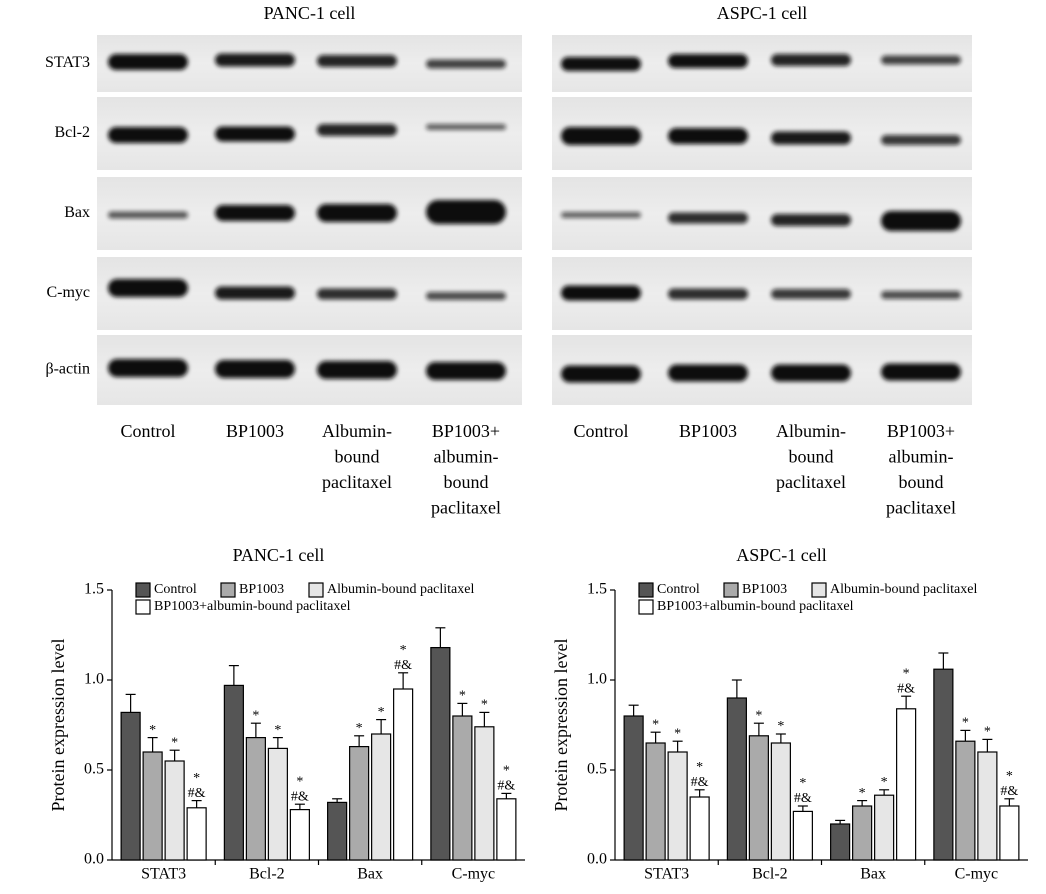 This screenshot has width=1046, height=894. What do you see at coordinates (666, 874) in the screenshot?
I see `x-tick-label: STAT3` at bounding box center [666, 874].